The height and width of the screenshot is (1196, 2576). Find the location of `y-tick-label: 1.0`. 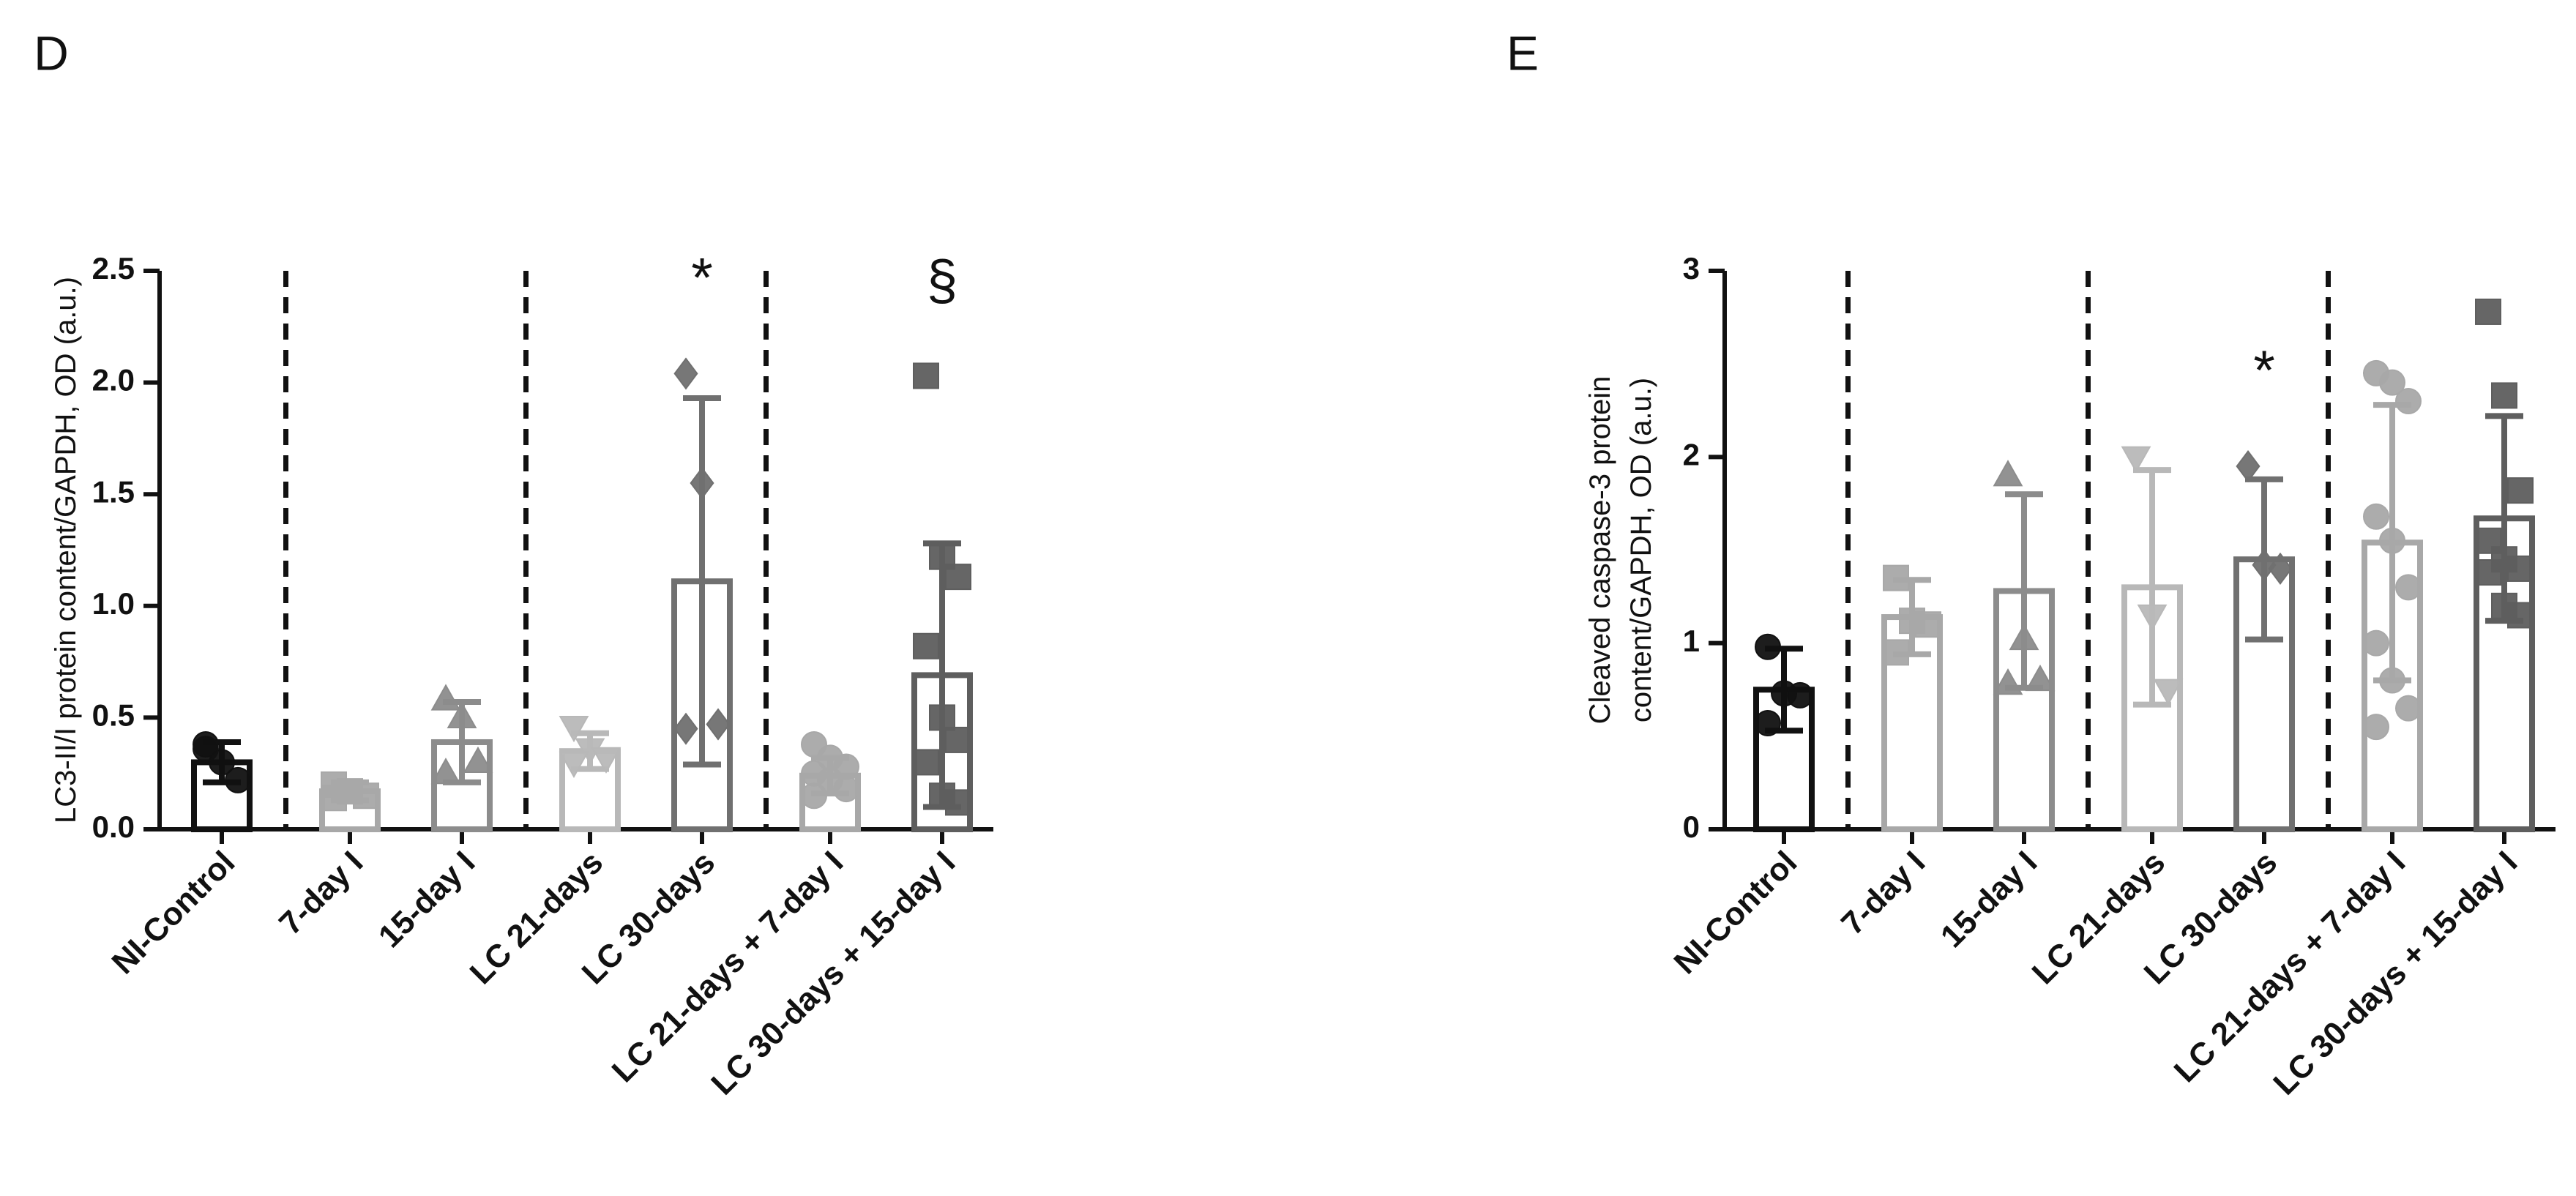

y-tick-label: 1.0 is located at coordinates (113, 603).